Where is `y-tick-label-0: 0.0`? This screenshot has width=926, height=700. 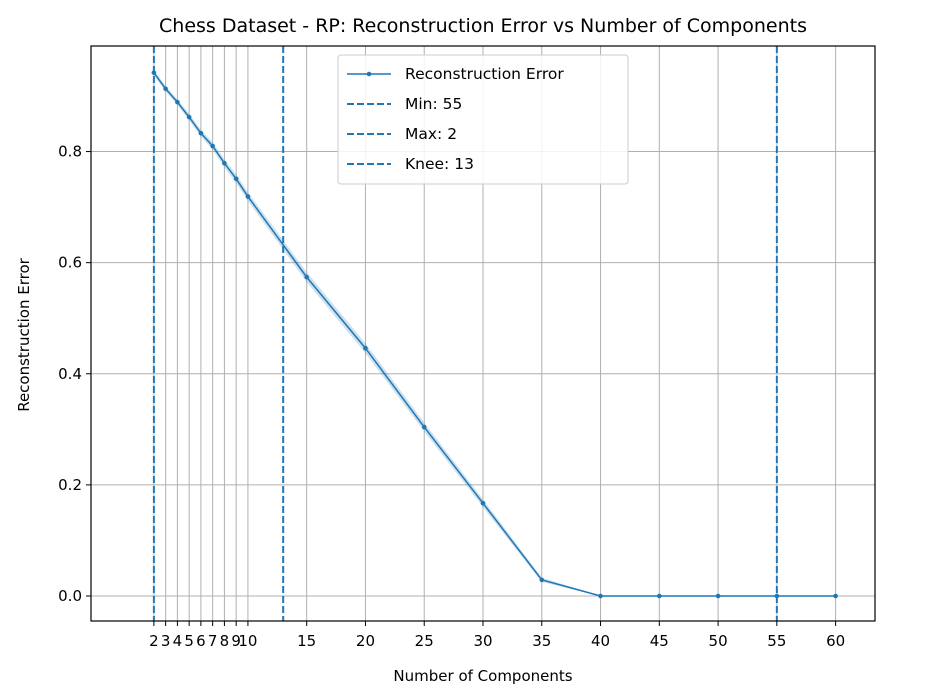
y-tick-label-0: 0.0 is located at coordinates (70, 596).